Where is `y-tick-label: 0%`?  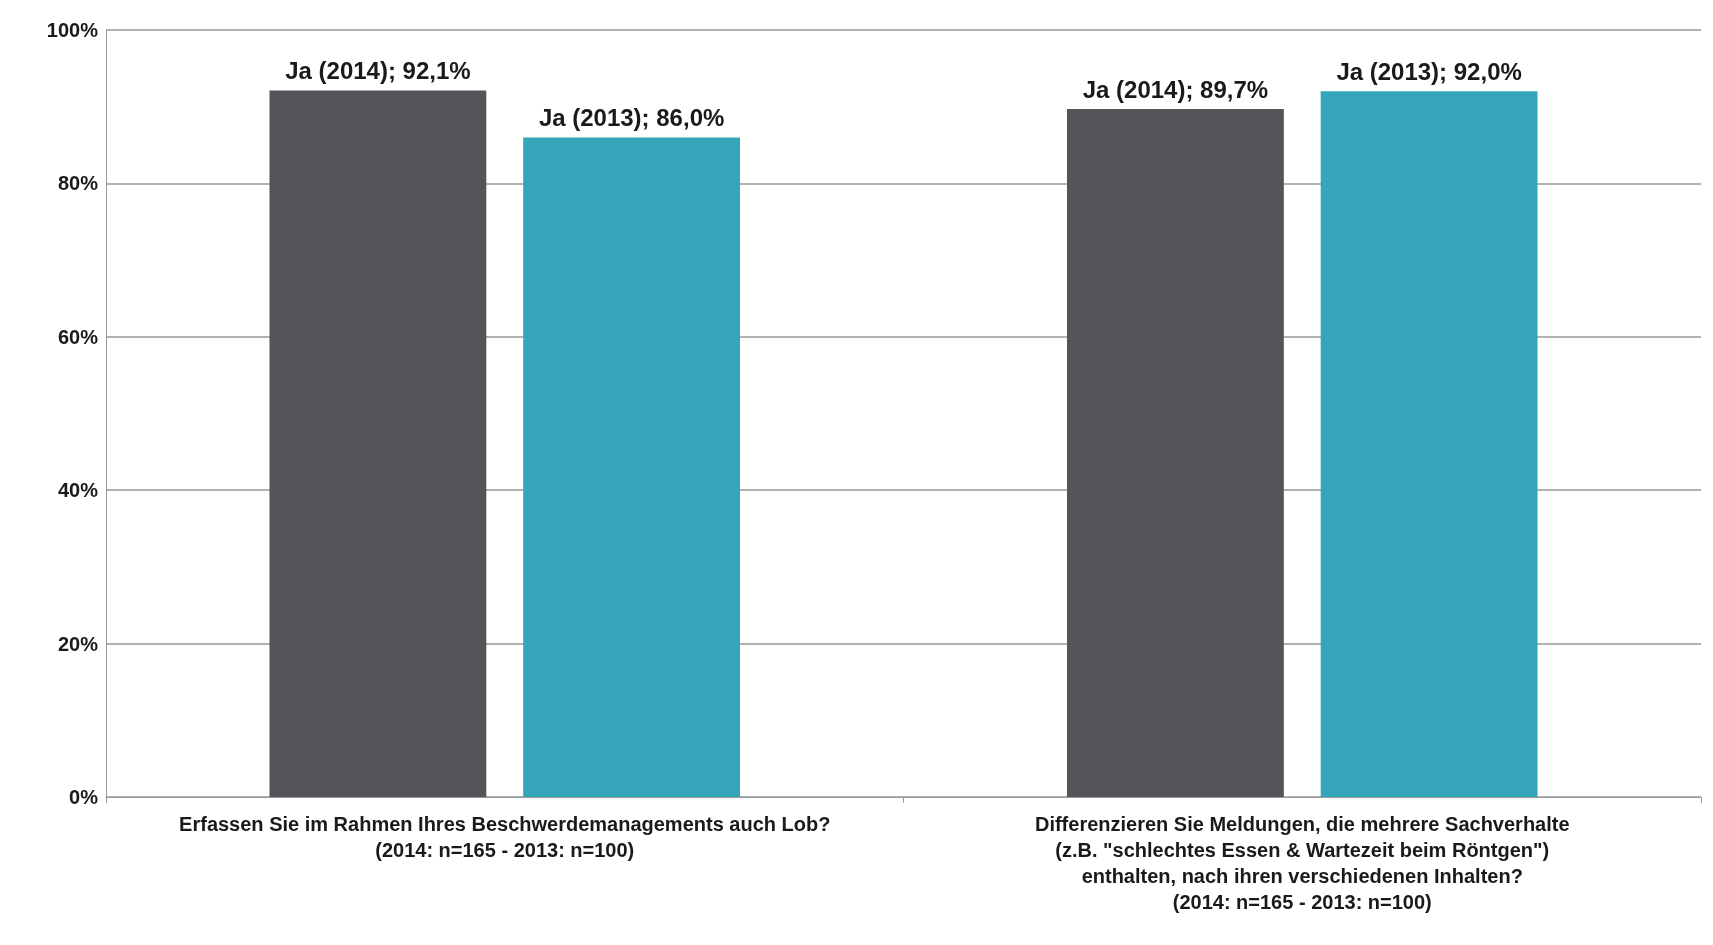
y-tick-label: 0% is located at coordinates (84, 797).